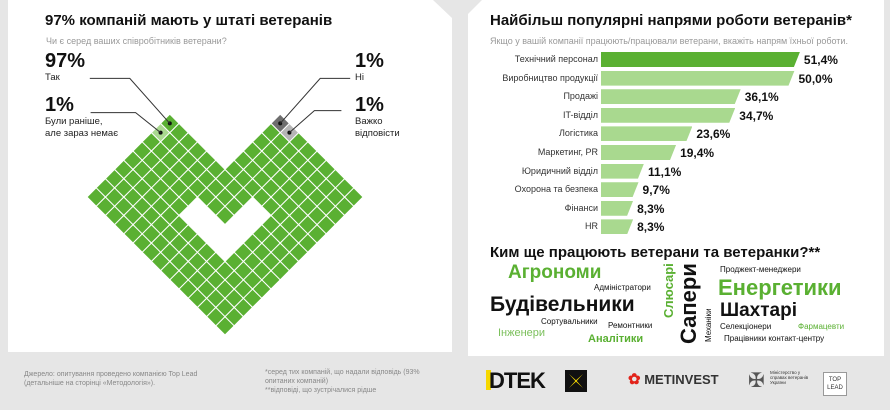  I want to click on word: Шахтарі, so click(758, 310).